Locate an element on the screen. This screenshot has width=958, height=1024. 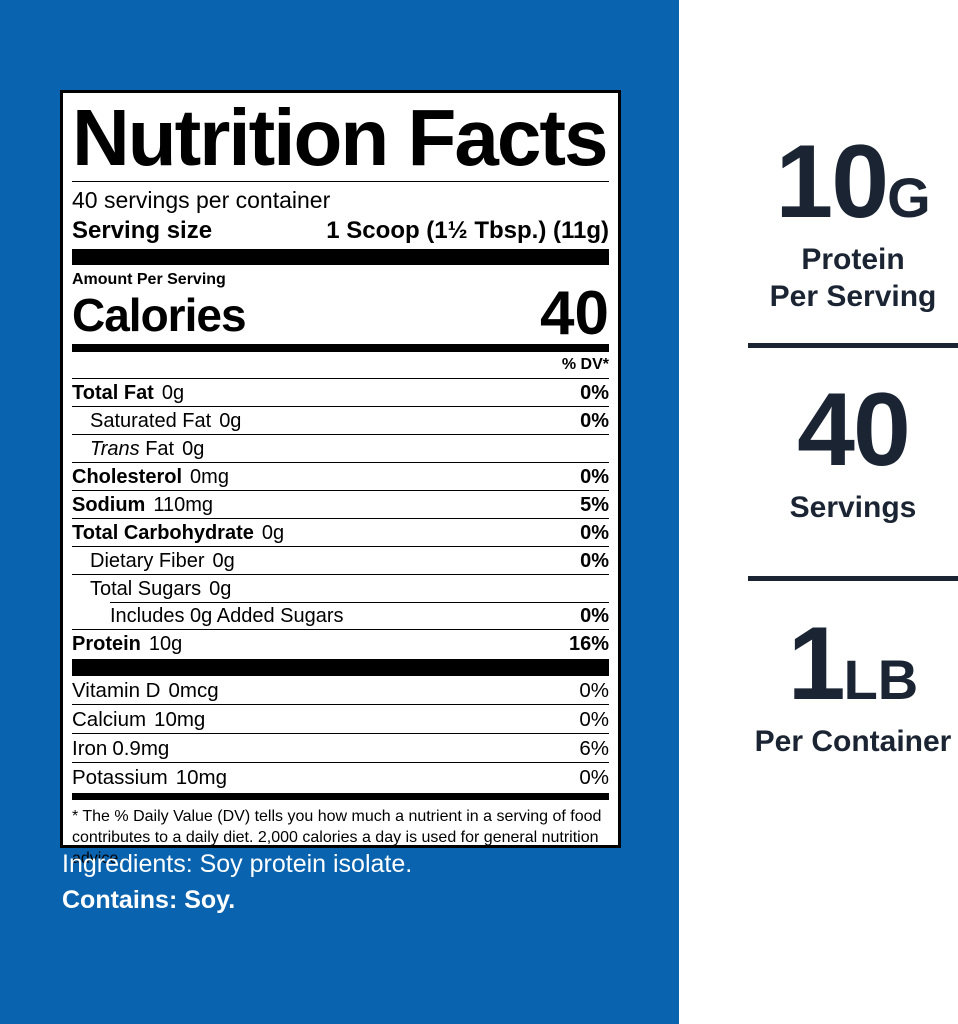
nutrient-row-sodium: Sodium 110mg 5% is located at coordinates (340, 503).